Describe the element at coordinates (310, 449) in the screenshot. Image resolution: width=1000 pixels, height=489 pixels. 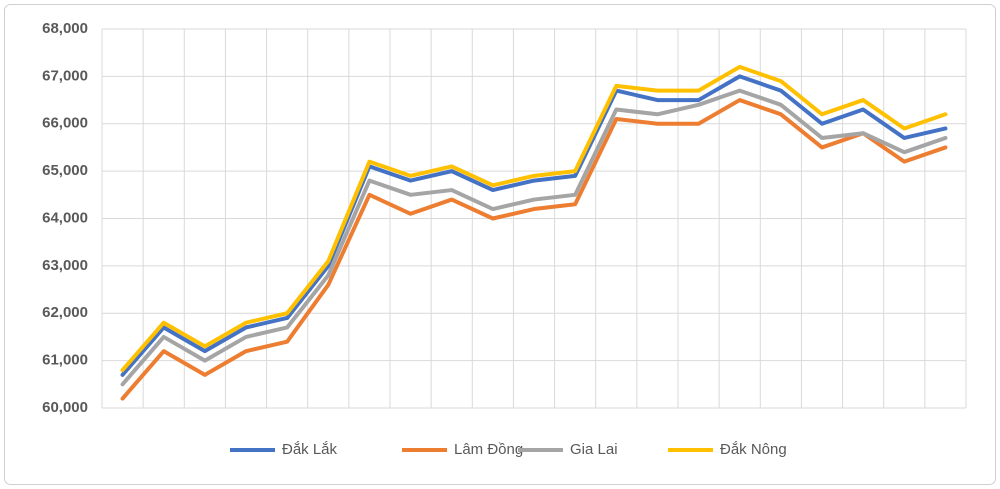
I see `legend-label: Đắk Lắk` at that location.